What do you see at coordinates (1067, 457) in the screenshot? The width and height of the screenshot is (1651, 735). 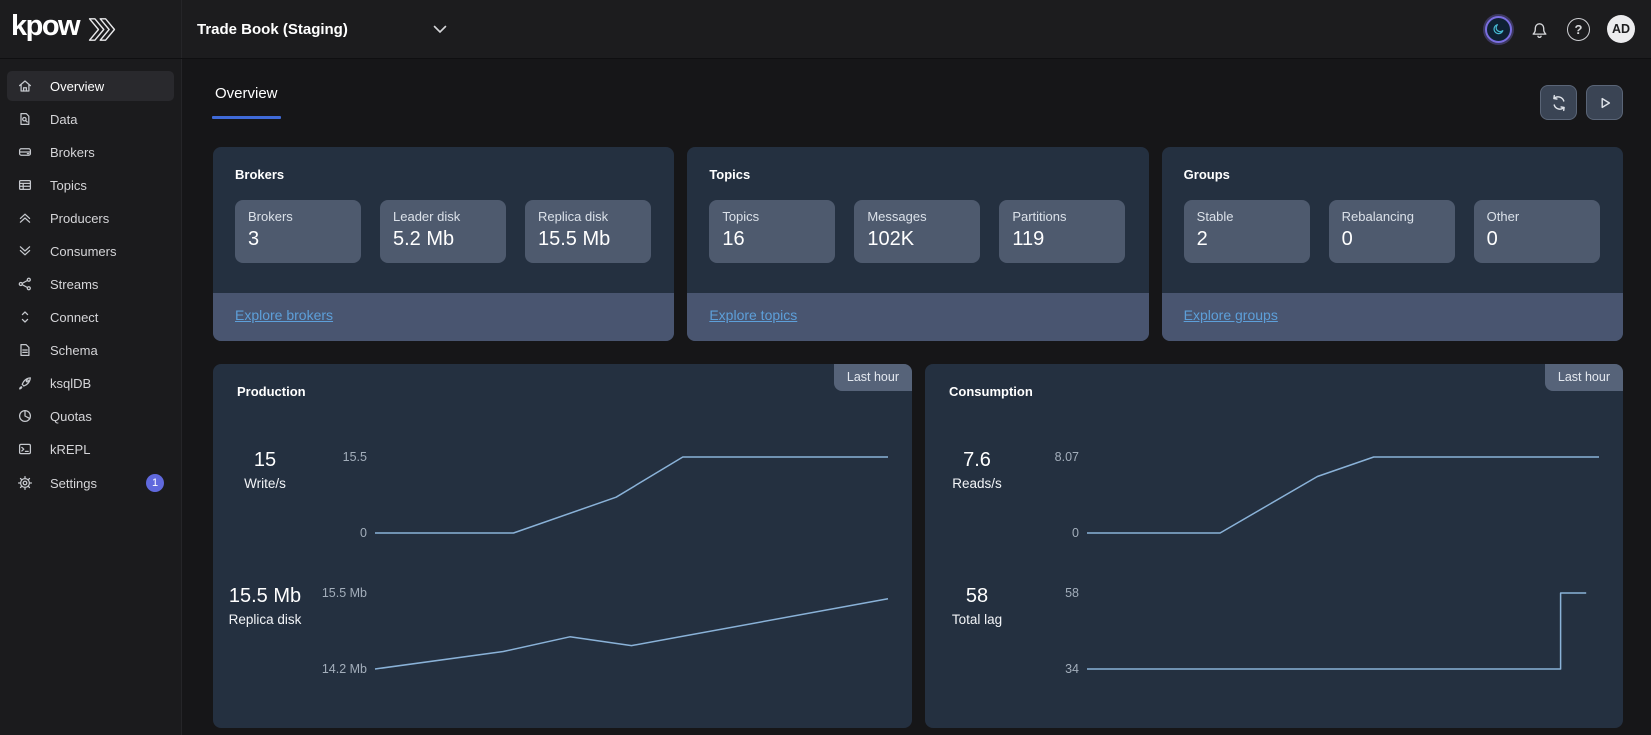 I see `svg-text: 8.07` at bounding box center [1067, 457].